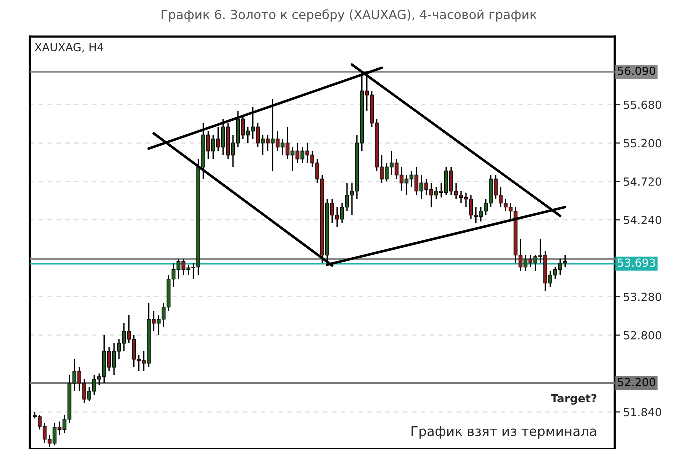 The image size is (698, 449). I want to click on ref-line-label: 56.090, so click(637, 71).